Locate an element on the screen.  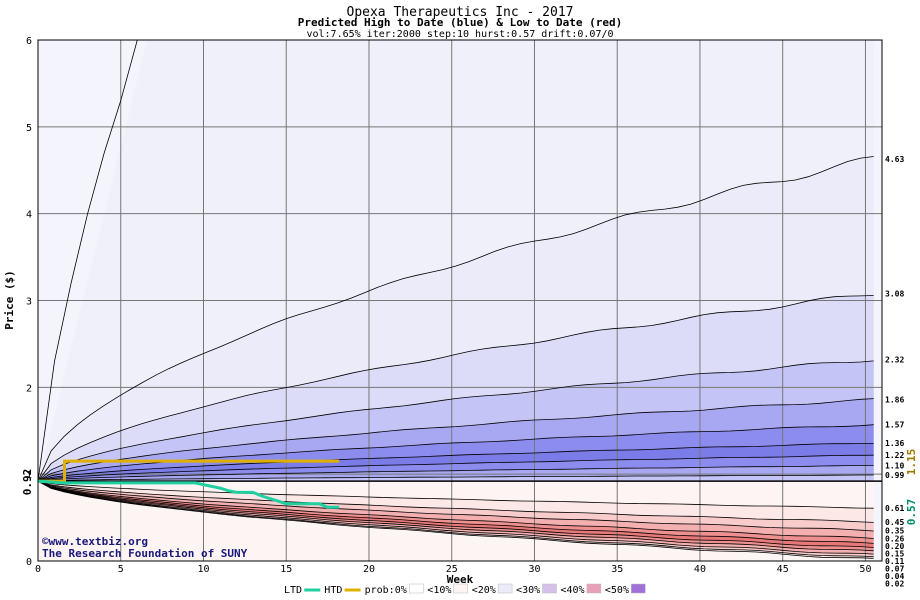
y-axis-label: Price ($) is located at coordinates (9, 300).